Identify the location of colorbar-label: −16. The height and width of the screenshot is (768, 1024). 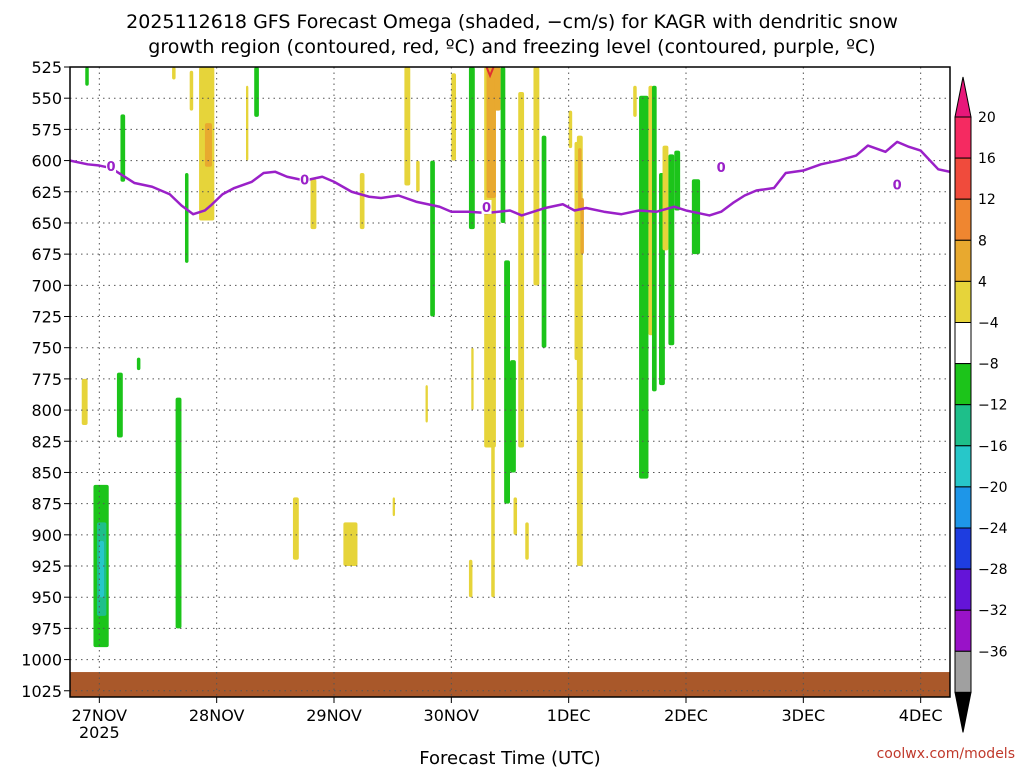
(993, 447).